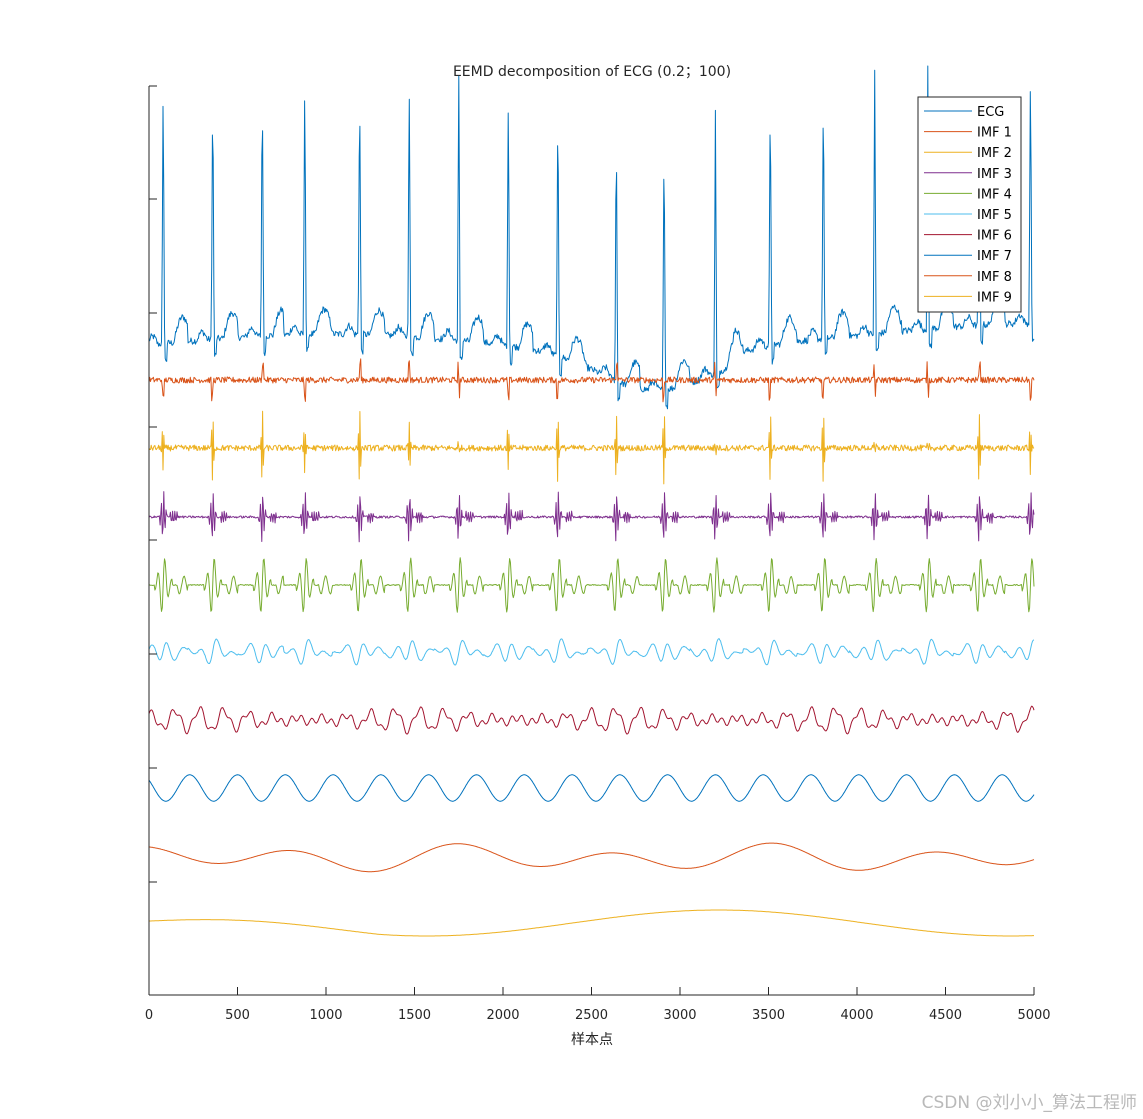 This screenshot has height=1119, width=1143. Describe the element at coordinates (502, 1015) in the screenshot. I see `x-tick-label: 2000` at that location.